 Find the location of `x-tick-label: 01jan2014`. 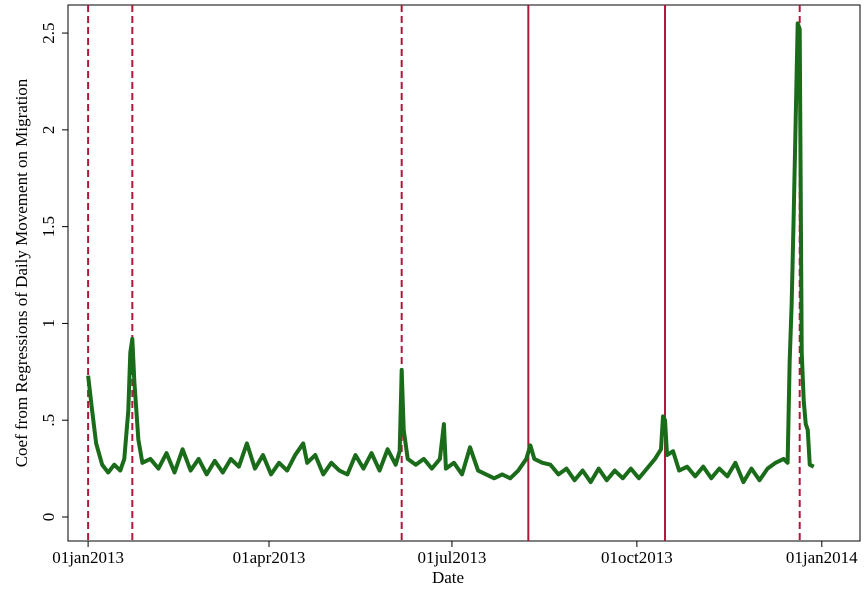

x-tick-label: 01jan2014 is located at coordinates (822, 557).